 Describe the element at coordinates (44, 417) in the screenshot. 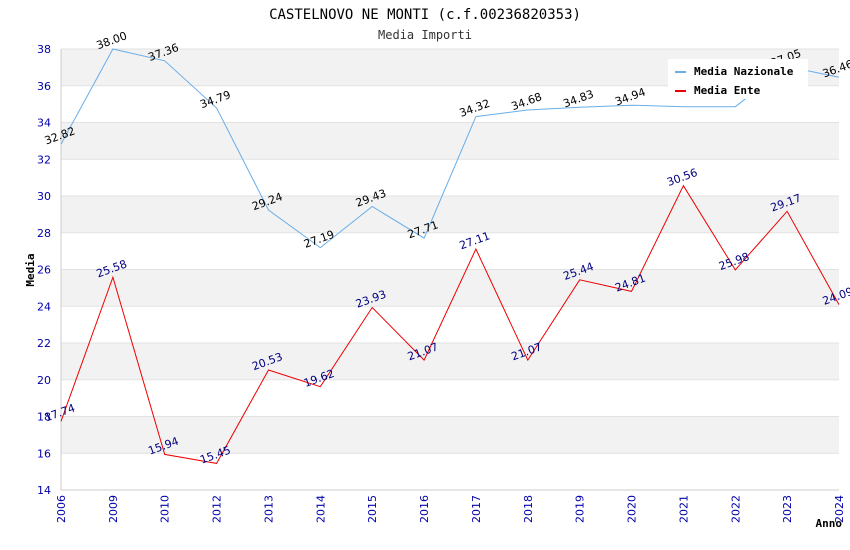

I see `y-tick-label: 18` at that location.